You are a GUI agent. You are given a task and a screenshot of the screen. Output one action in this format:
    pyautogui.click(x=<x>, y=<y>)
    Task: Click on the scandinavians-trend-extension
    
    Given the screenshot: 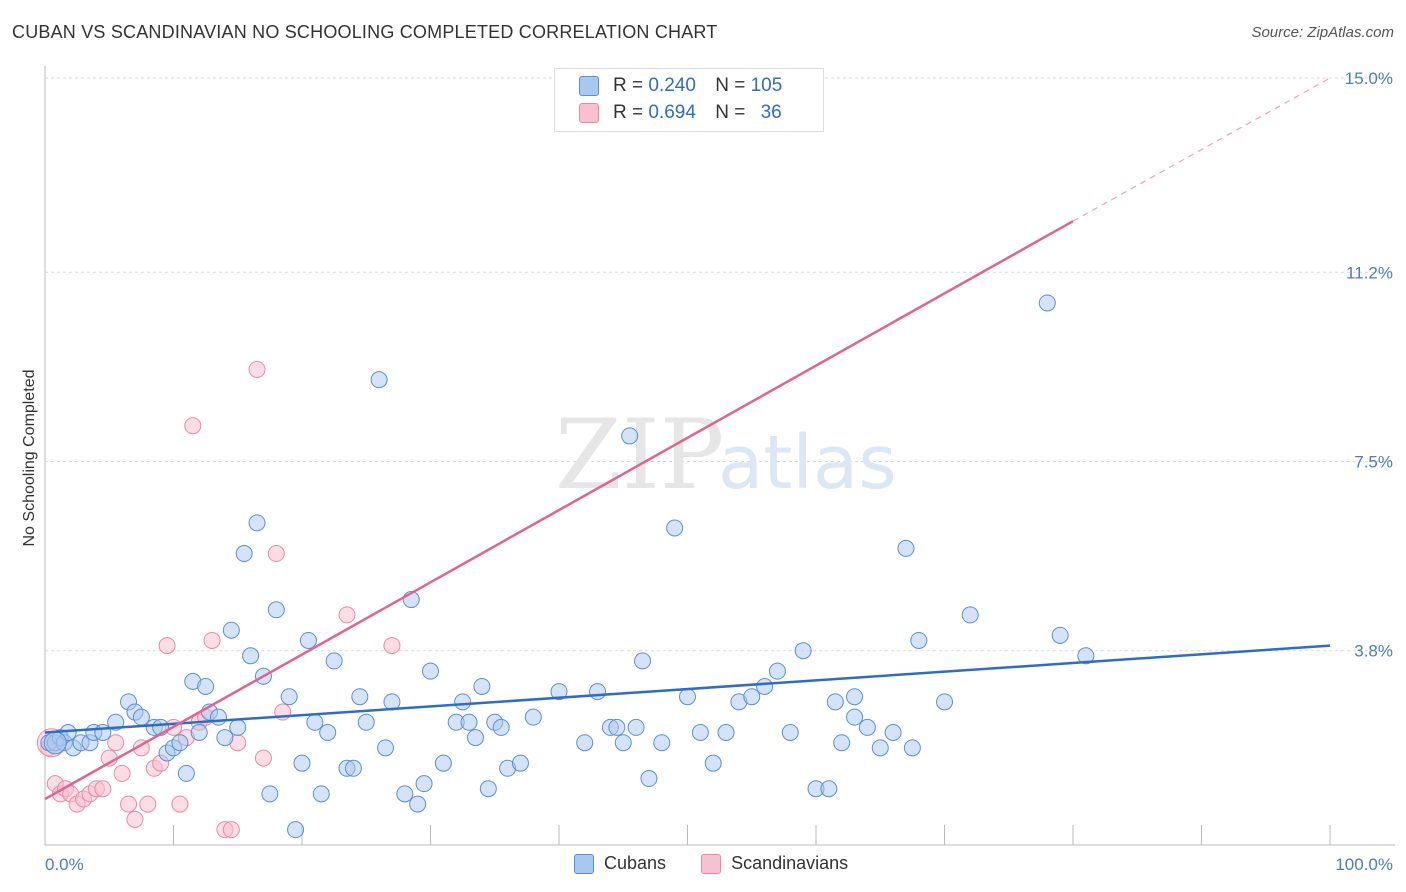 What is the action you would take?
    pyautogui.click(x=1201, y=149)
    